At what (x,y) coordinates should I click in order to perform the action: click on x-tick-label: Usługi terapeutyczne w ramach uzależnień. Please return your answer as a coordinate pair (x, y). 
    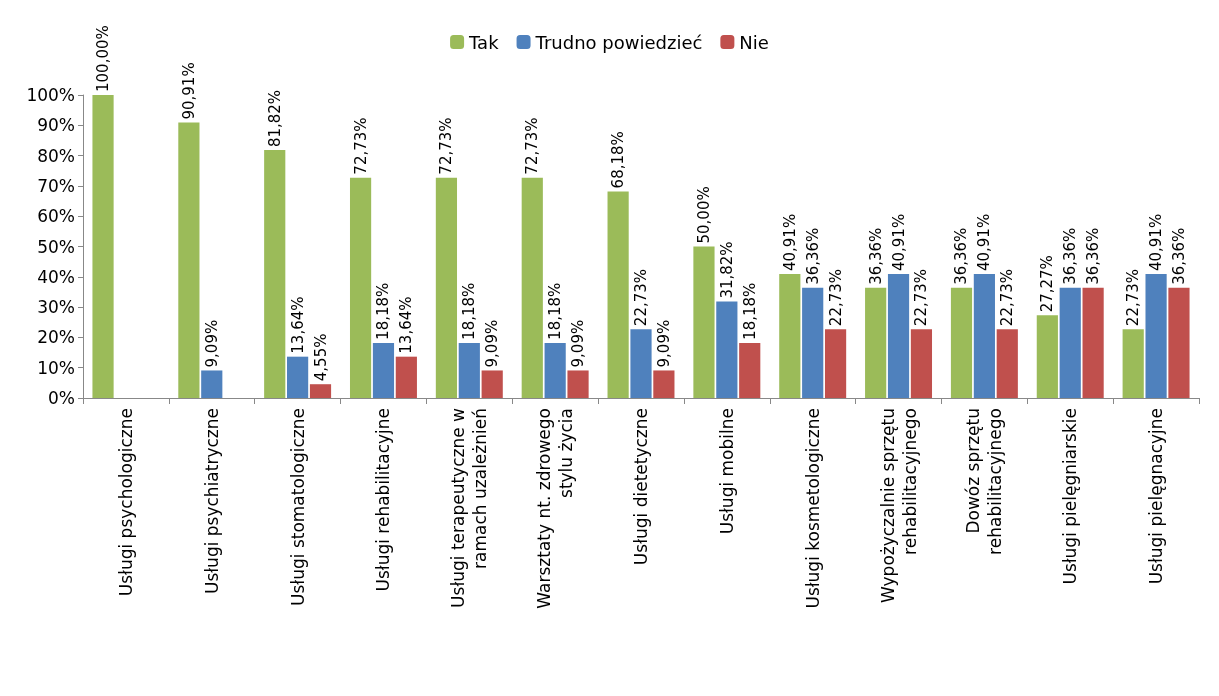
    Looking at the image, I should click on (469, 507).